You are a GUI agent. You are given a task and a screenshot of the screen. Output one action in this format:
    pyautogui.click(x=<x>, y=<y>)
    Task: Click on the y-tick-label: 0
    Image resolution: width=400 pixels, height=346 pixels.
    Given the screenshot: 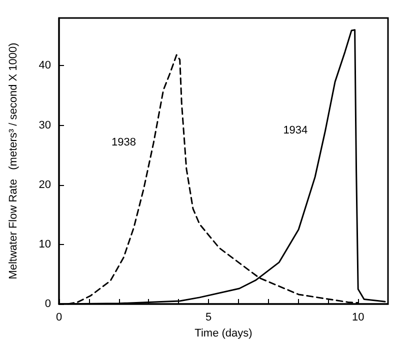 What is the action you would take?
    pyautogui.click(x=47, y=304)
    